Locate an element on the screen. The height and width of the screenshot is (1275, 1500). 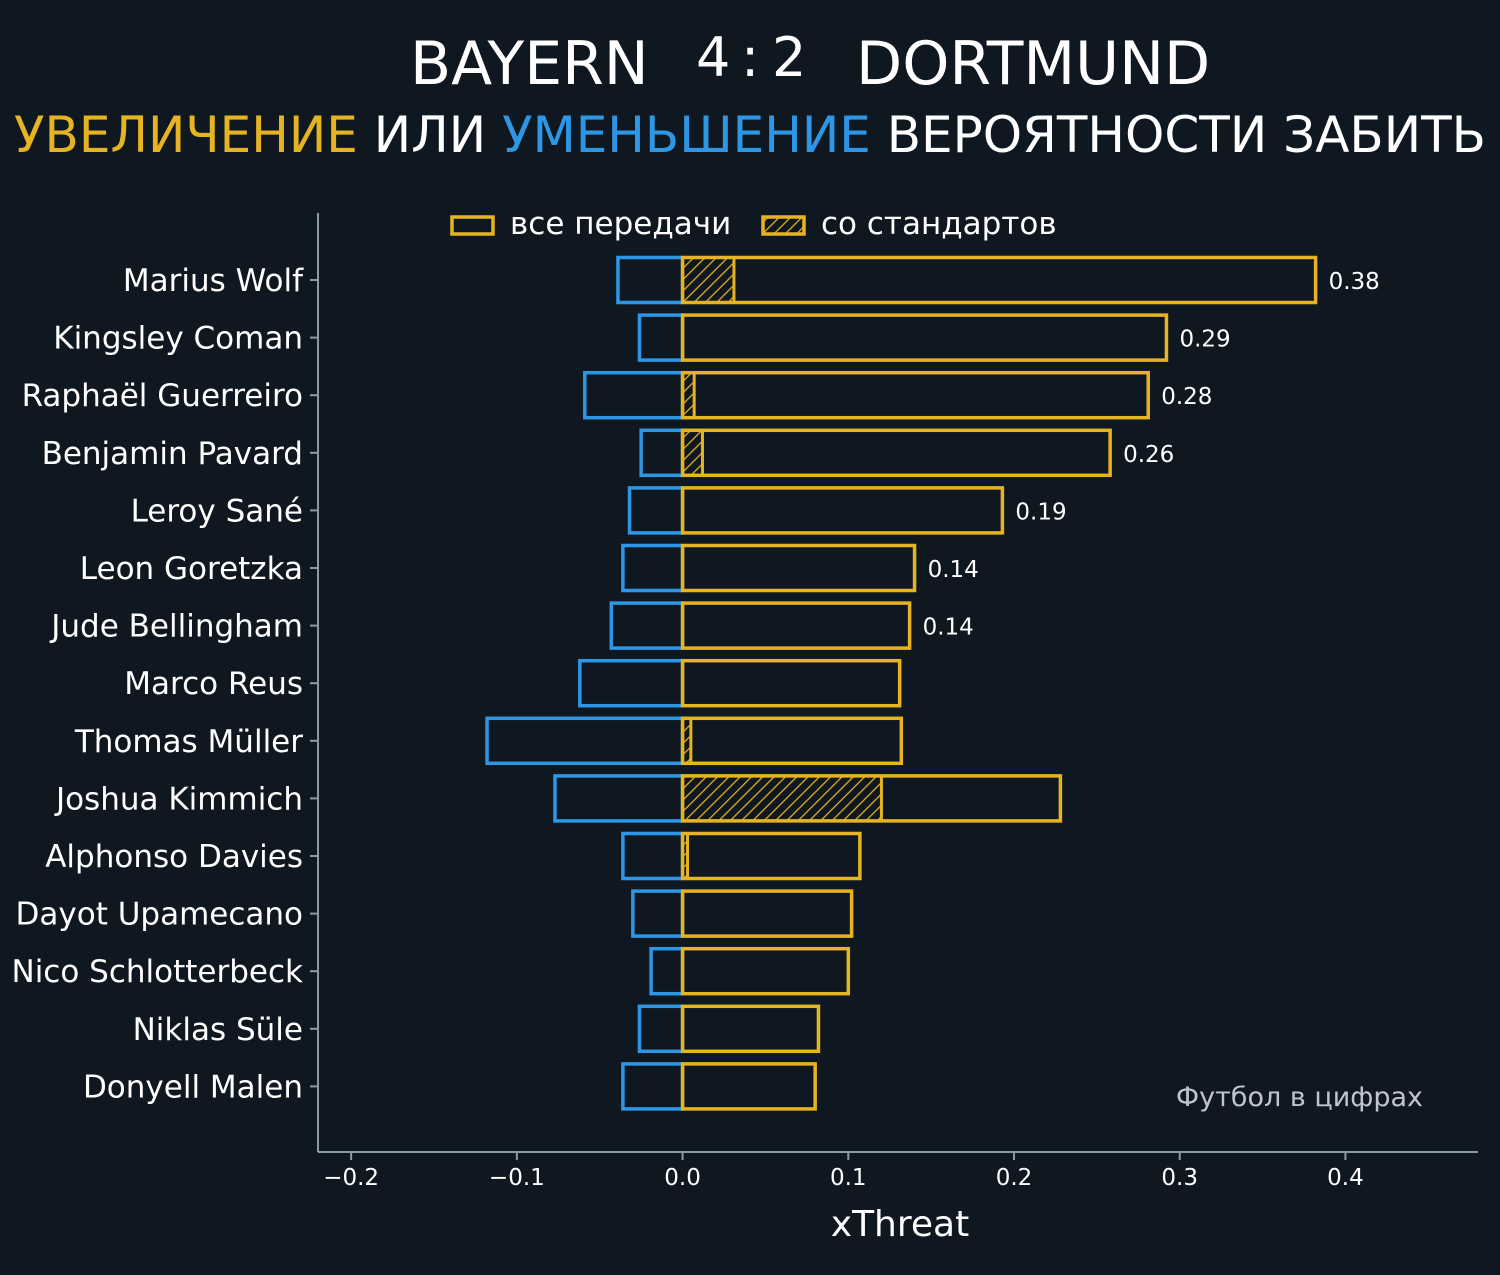
player-label: Nico Schlotterbeck is located at coordinates (158, 972).